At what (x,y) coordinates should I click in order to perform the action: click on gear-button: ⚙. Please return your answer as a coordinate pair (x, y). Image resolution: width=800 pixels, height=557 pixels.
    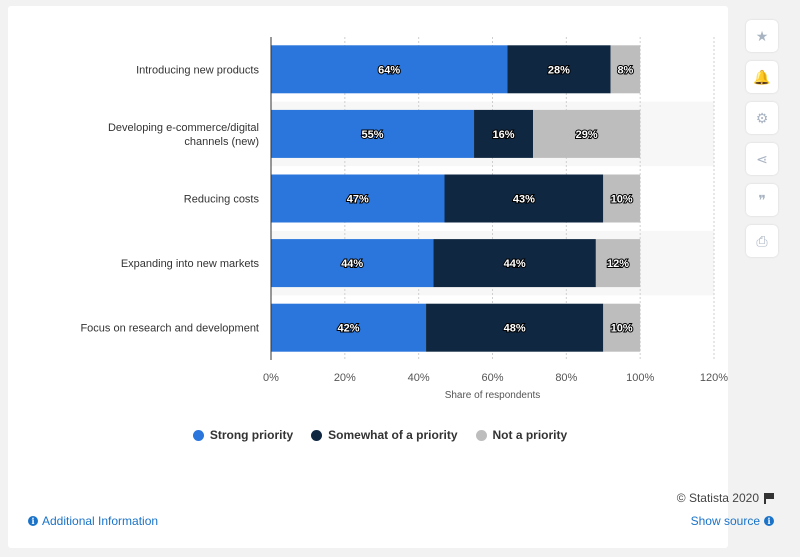
    Looking at the image, I should click on (762, 118).